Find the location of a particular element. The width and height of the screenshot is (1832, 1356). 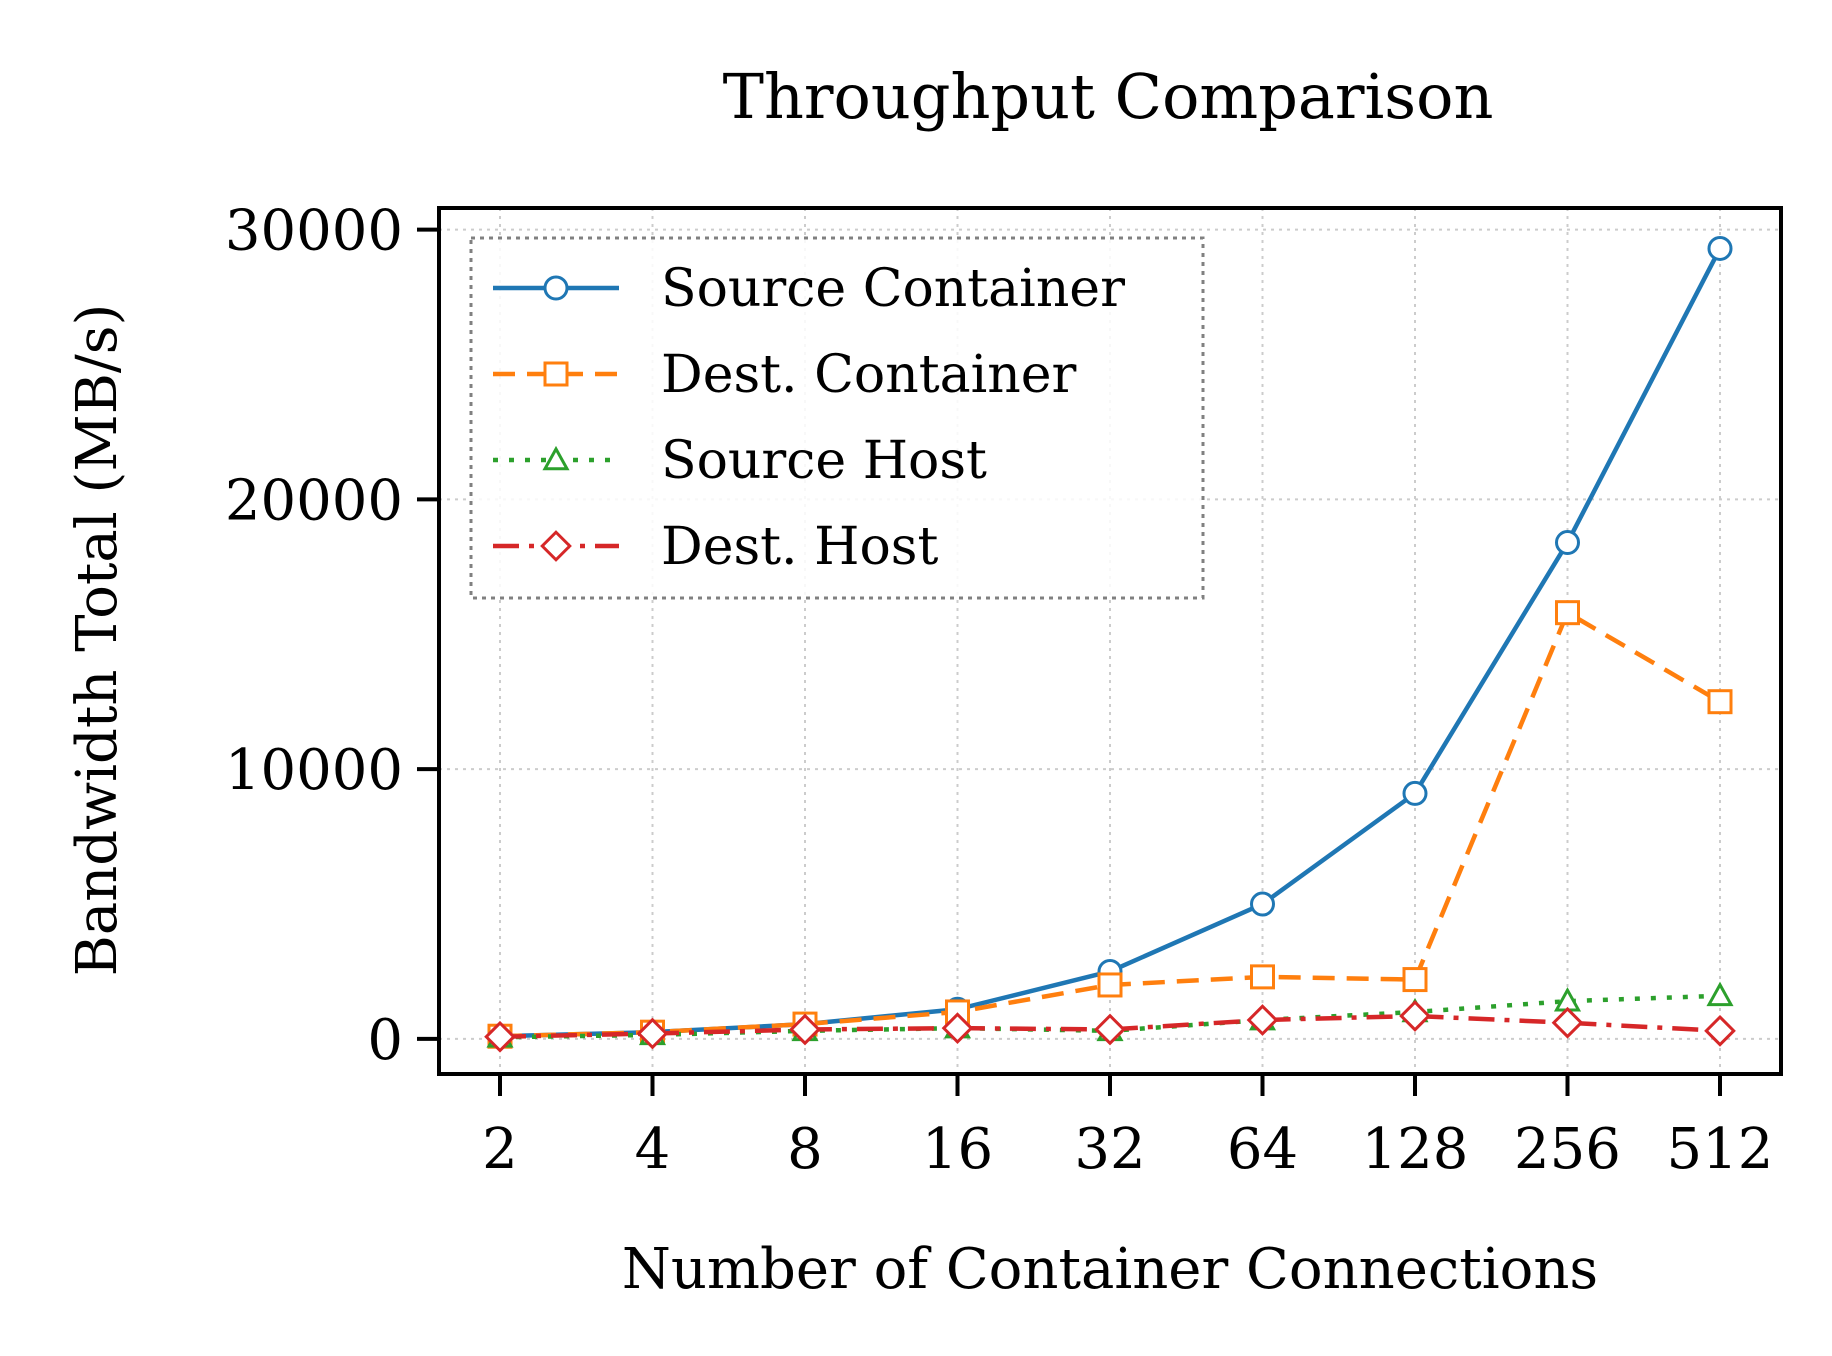

legend-marker-triangle is located at coordinates (556, 458).